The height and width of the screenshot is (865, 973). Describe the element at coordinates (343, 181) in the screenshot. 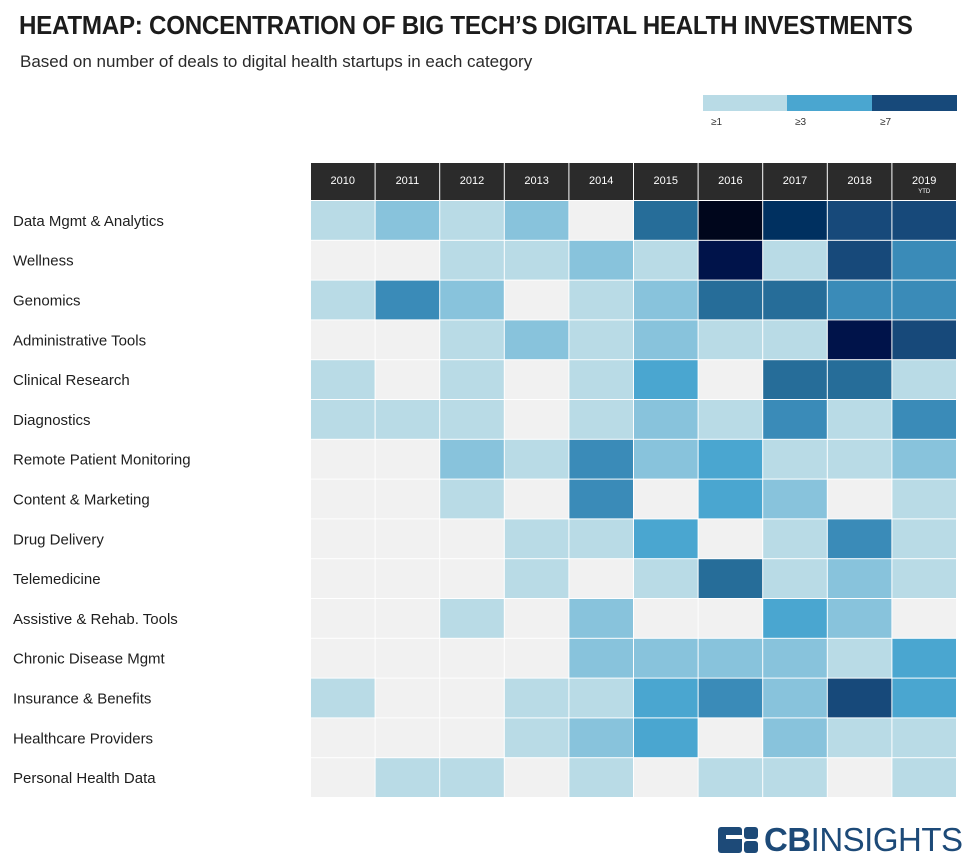

I see `year-label: 2010` at that location.